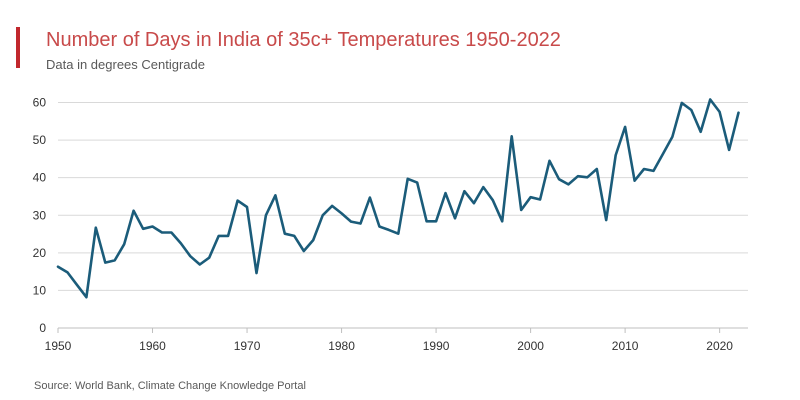 Image resolution: width=800 pixels, height=400 pixels. Describe the element at coordinates (58, 346) in the screenshot. I see `x-tick-label: 1950` at that location.